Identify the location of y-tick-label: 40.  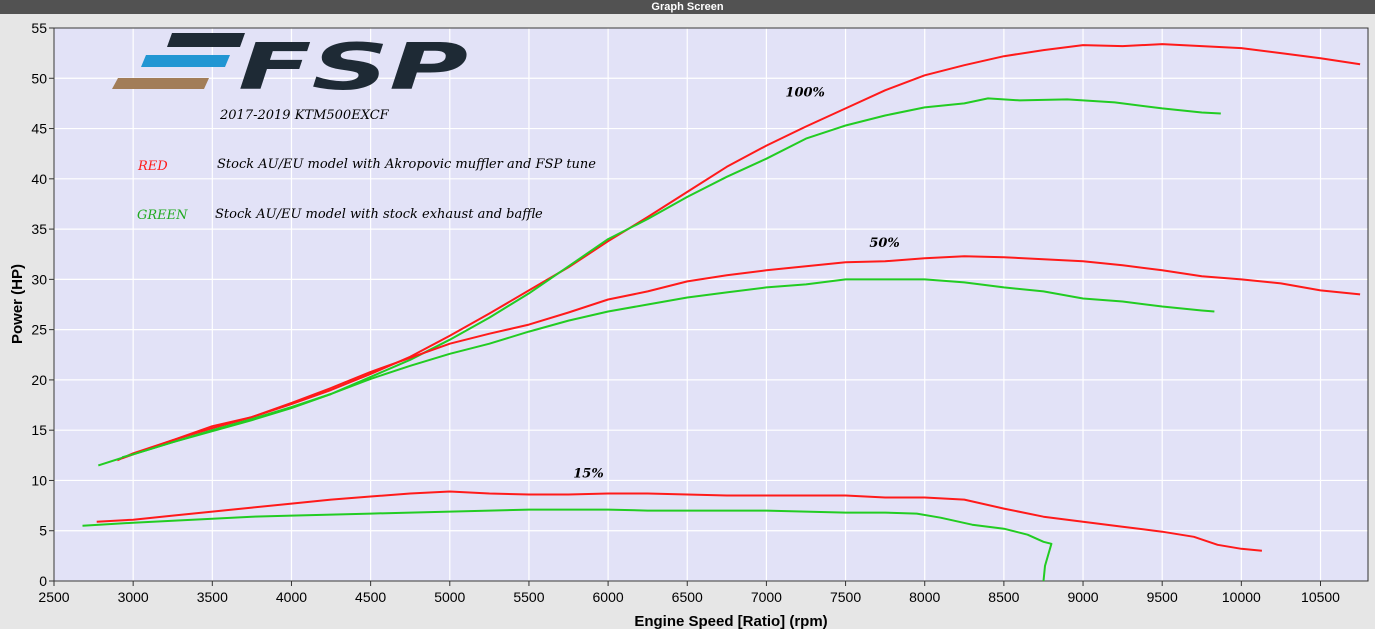
(39, 179).